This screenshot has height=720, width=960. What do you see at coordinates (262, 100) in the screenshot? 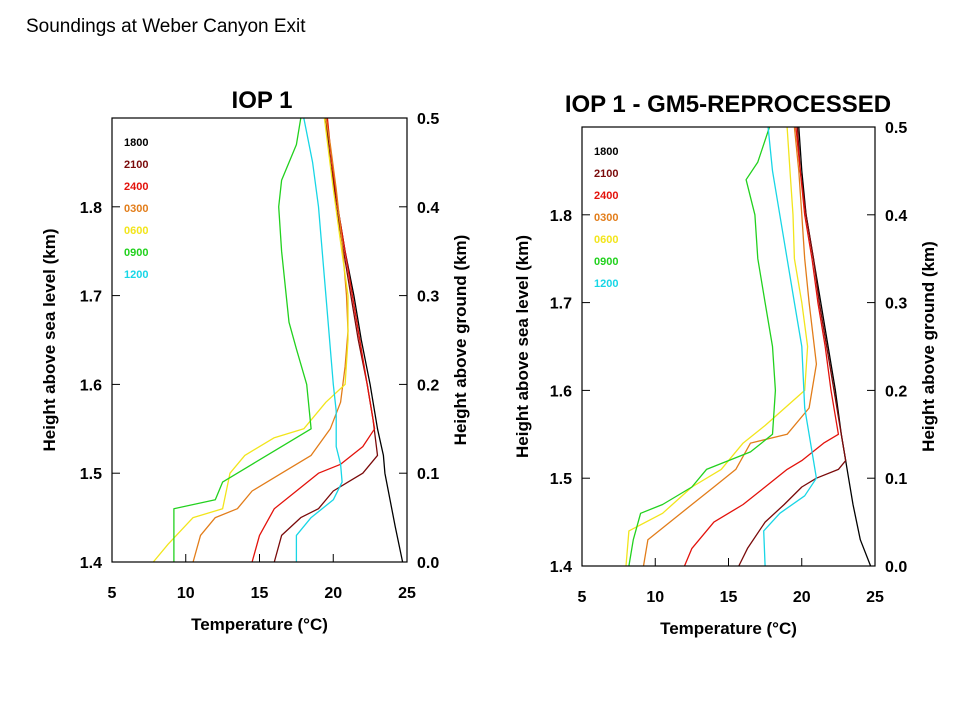
I see `chart-title: IOP 1` at bounding box center [262, 100].